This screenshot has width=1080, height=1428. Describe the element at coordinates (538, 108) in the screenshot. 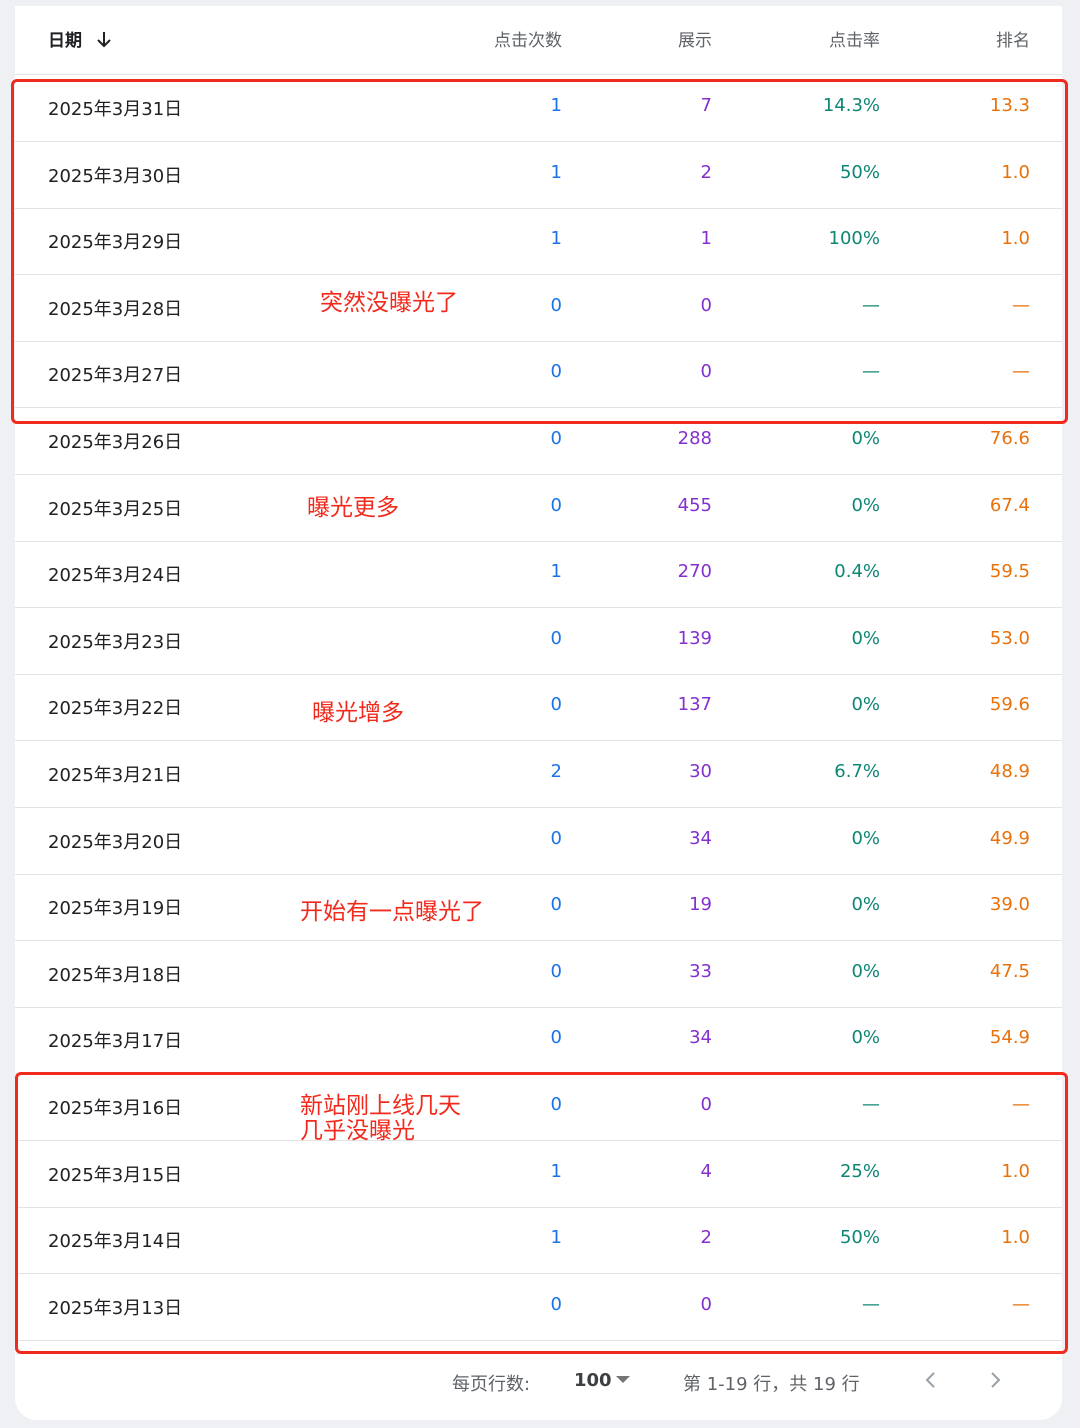

I see `table-row: 2025年3月31日 1 7 14.3% 13.3` at that location.